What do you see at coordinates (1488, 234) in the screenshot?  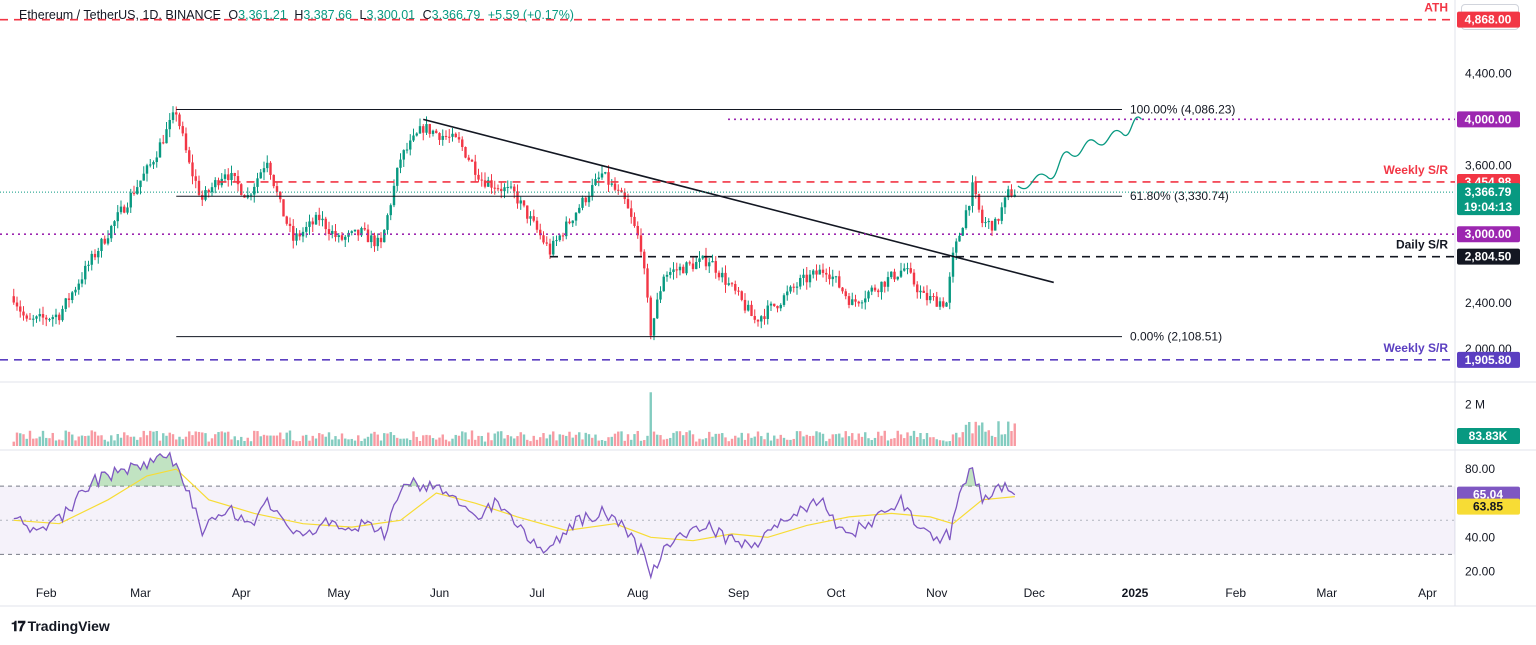 I see `level-price-tag: 3,000.00` at bounding box center [1488, 234].